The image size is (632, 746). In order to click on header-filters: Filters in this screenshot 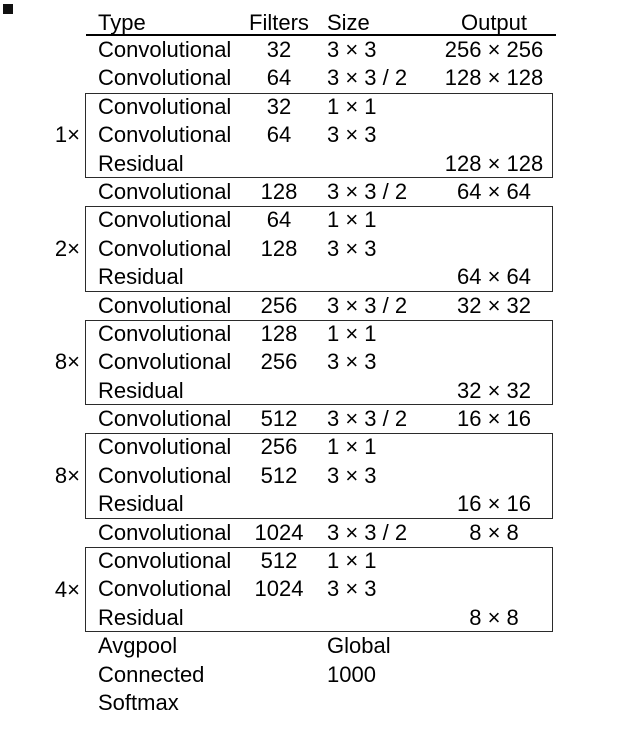, I will do `click(279, 22)`.